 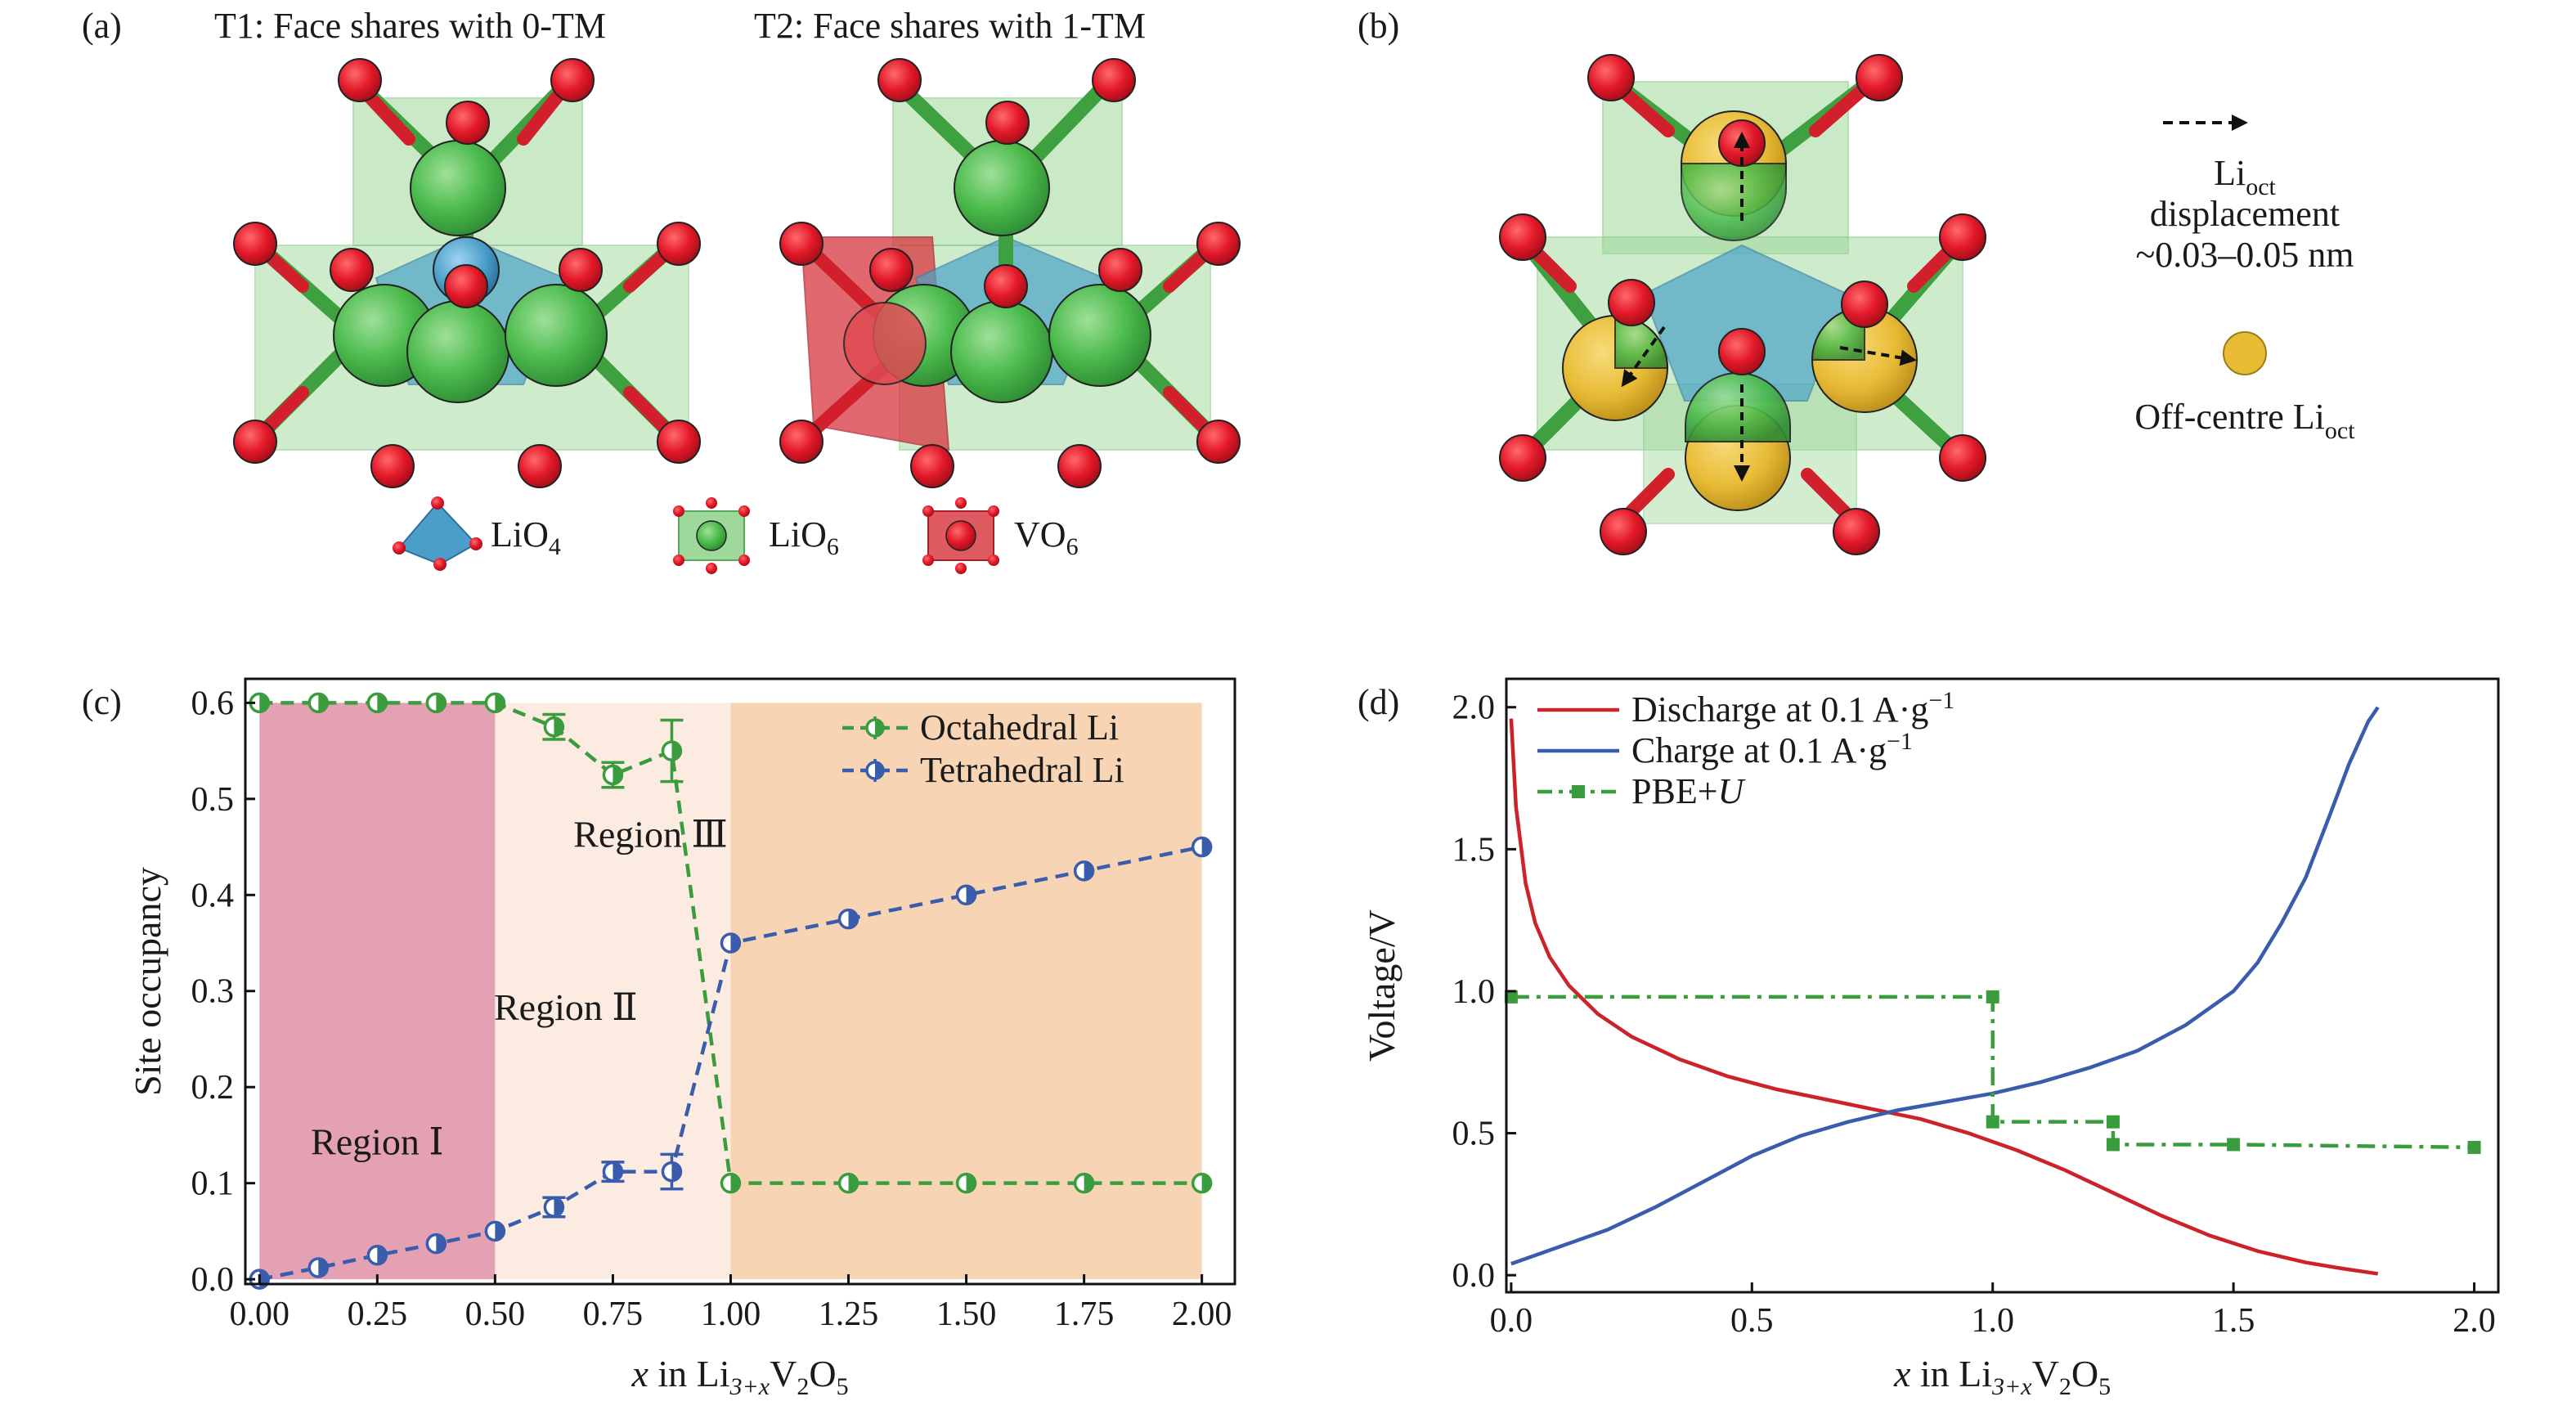 What do you see at coordinates (526, 537) in the screenshot?
I see `legend-lio4: LiO4` at bounding box center [526, 537].